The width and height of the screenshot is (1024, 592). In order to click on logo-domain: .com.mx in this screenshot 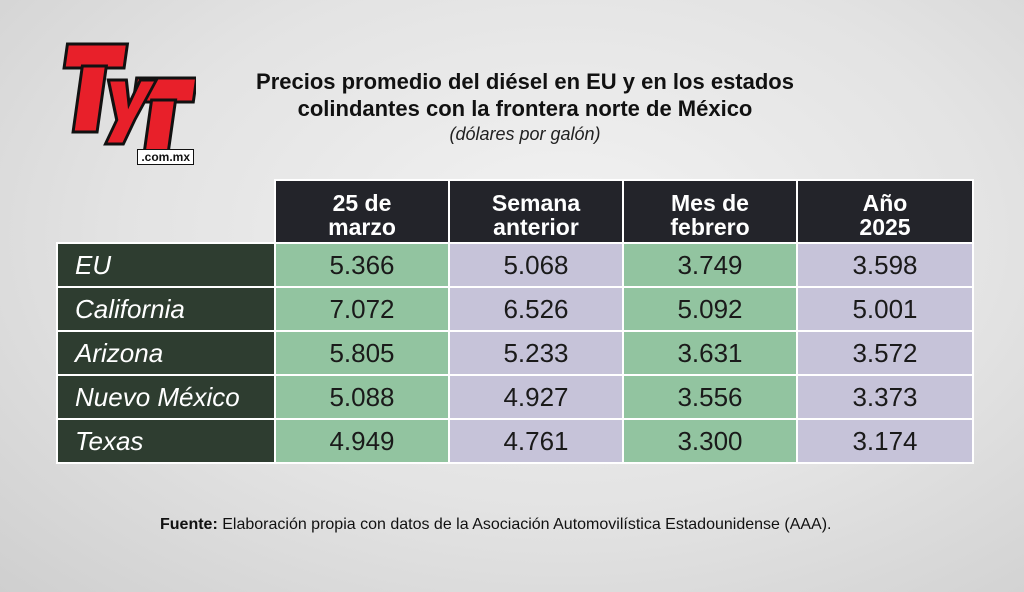, I will do `click(165, 157)`.